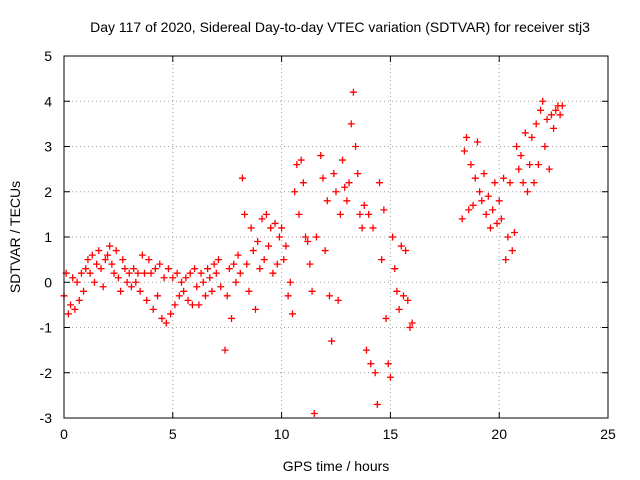 Image resolution: width=640 pixels, height=480 pixels. Describe the element at coordinates (46, 418) in the screenshot. I see `y-tick-label: -3` at that location.